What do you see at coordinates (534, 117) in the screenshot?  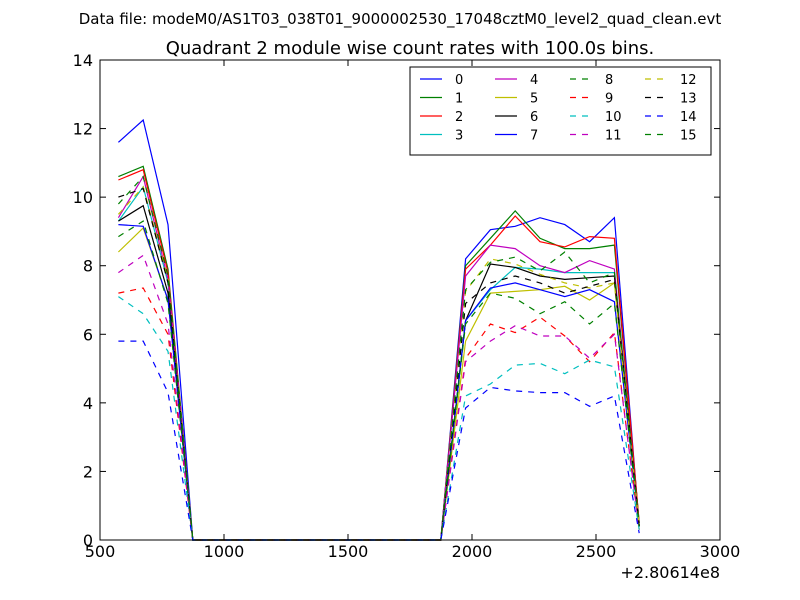 I see `legend-label-6: 6` at bounding box center [534, 117].